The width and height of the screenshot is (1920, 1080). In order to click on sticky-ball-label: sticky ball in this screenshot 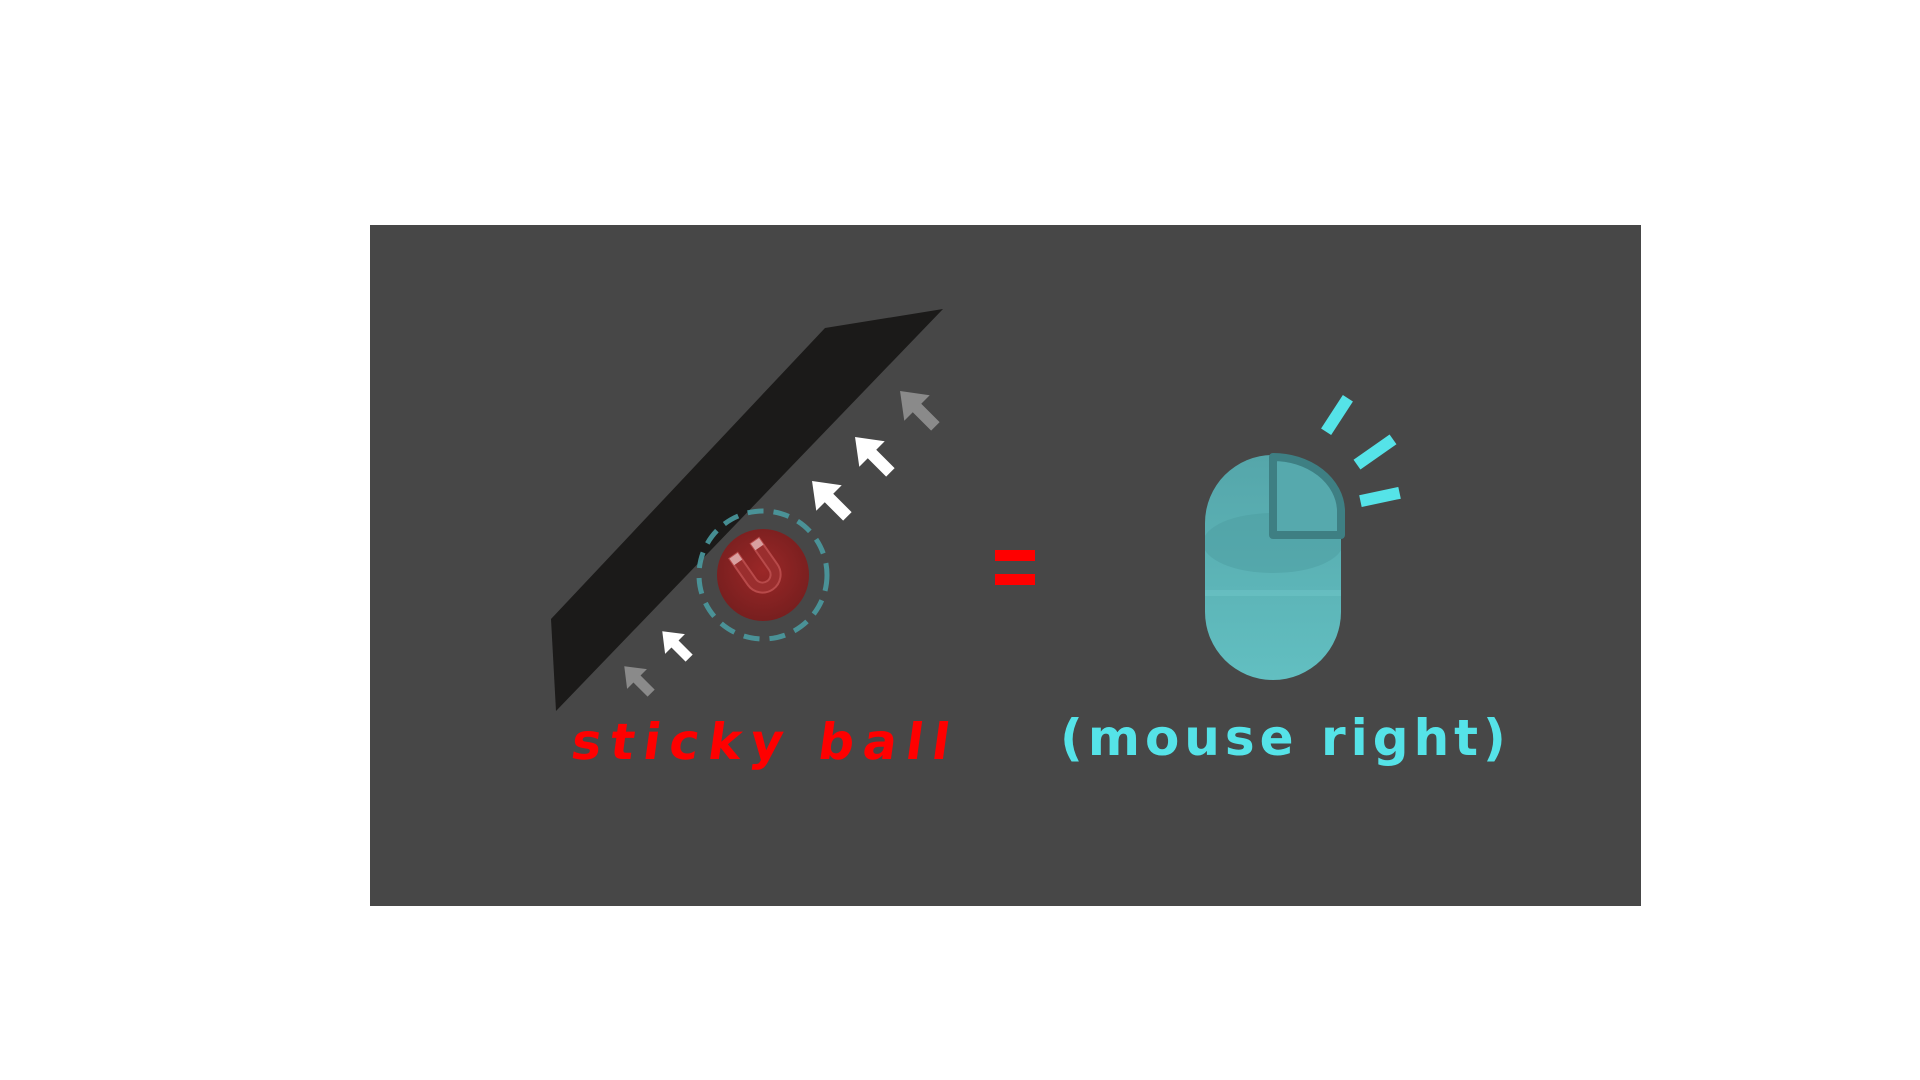, I will do `click(765, 742)`.